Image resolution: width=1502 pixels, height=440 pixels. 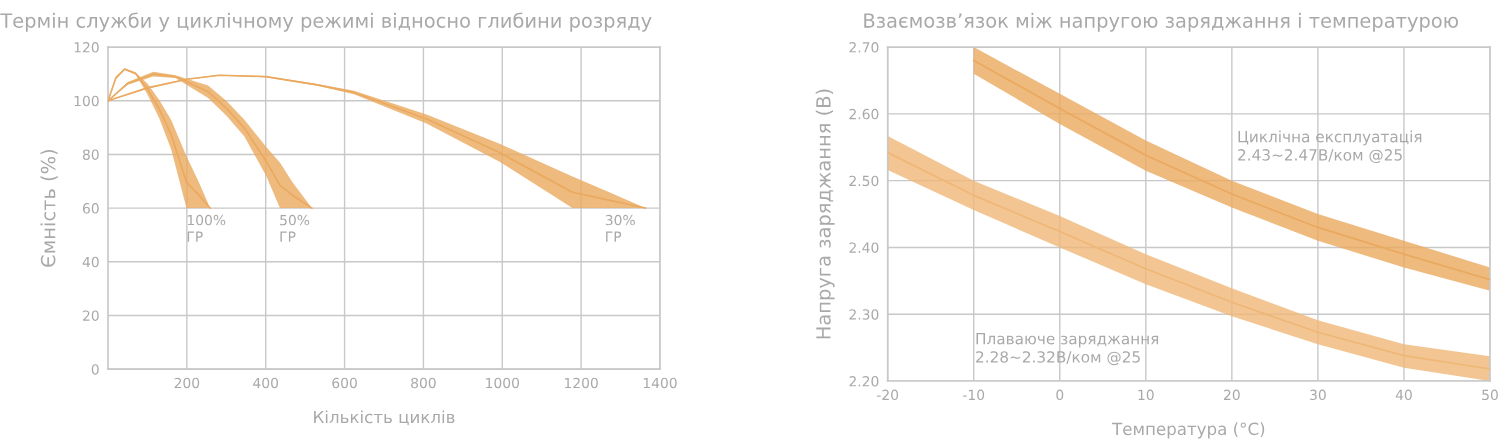 What do you see at coordinates (91, 315) in the screenshot?
I see `y-tick-label: 20` at bounding box center [91, 315].